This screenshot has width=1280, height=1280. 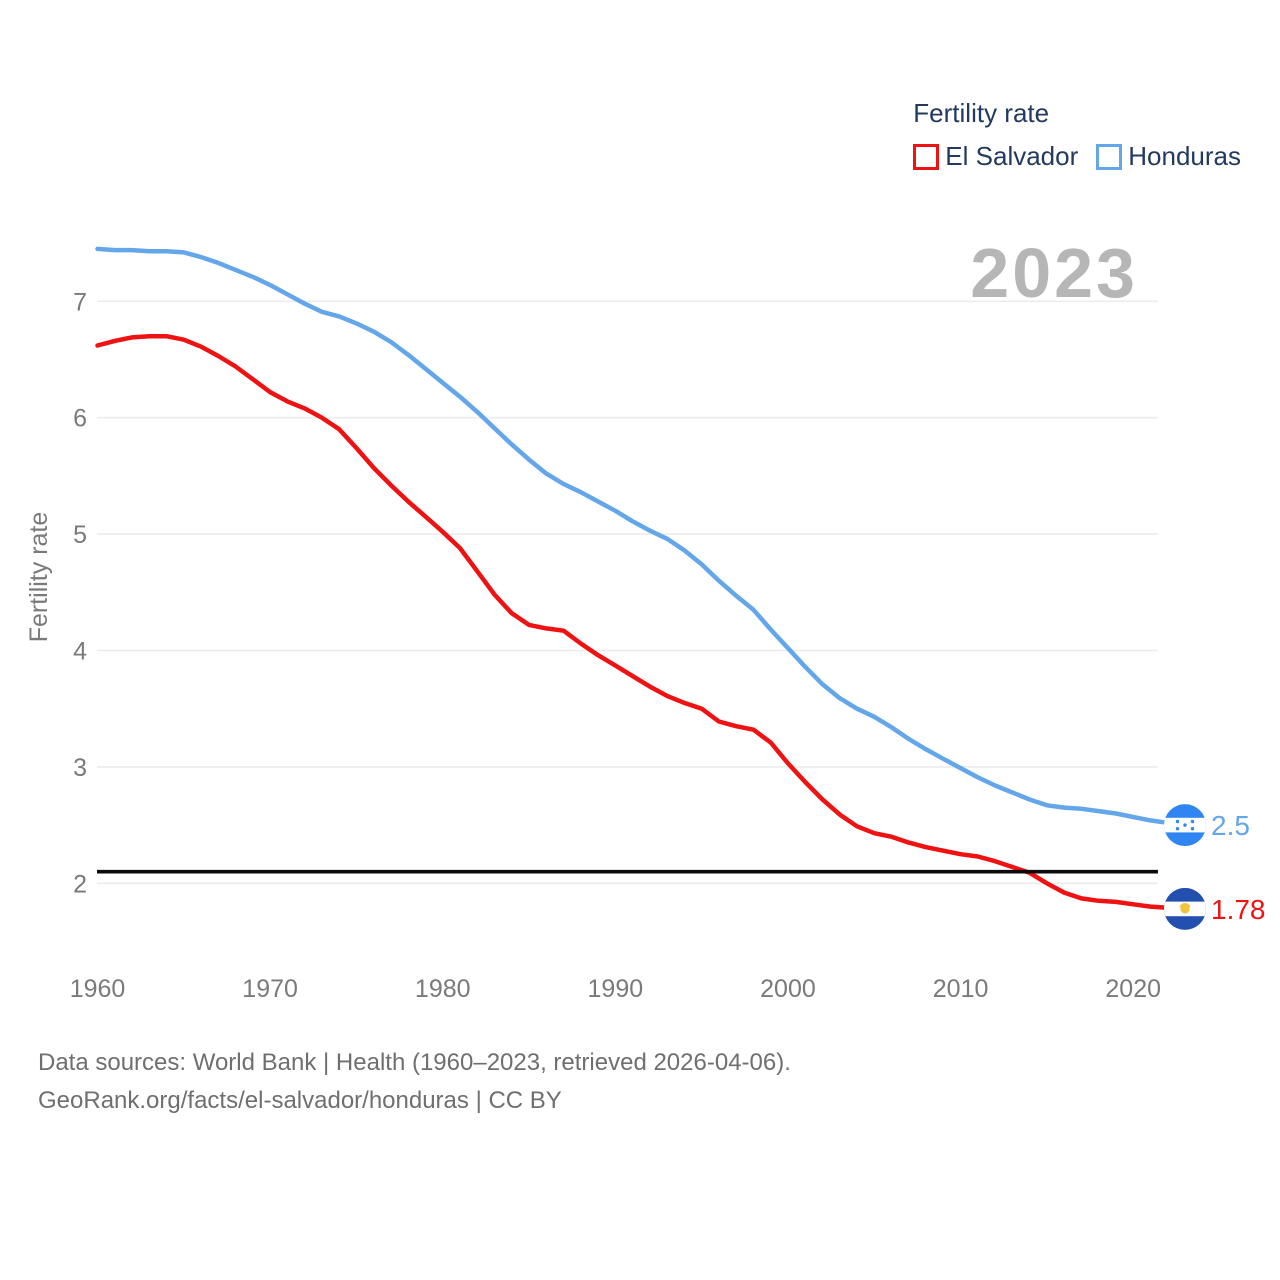 What do you see at coordinates (270, 989) in the screenshot?
I see `x-tick-label: 1970` at bounding box center [270, 989].